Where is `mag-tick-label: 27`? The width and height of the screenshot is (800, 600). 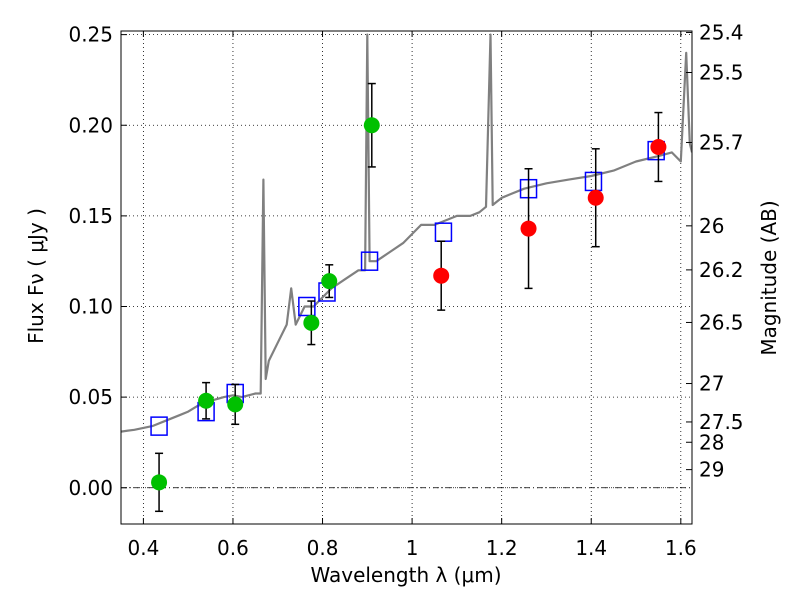
mag-tick-label: 27 is located at coordinates (711, 384).